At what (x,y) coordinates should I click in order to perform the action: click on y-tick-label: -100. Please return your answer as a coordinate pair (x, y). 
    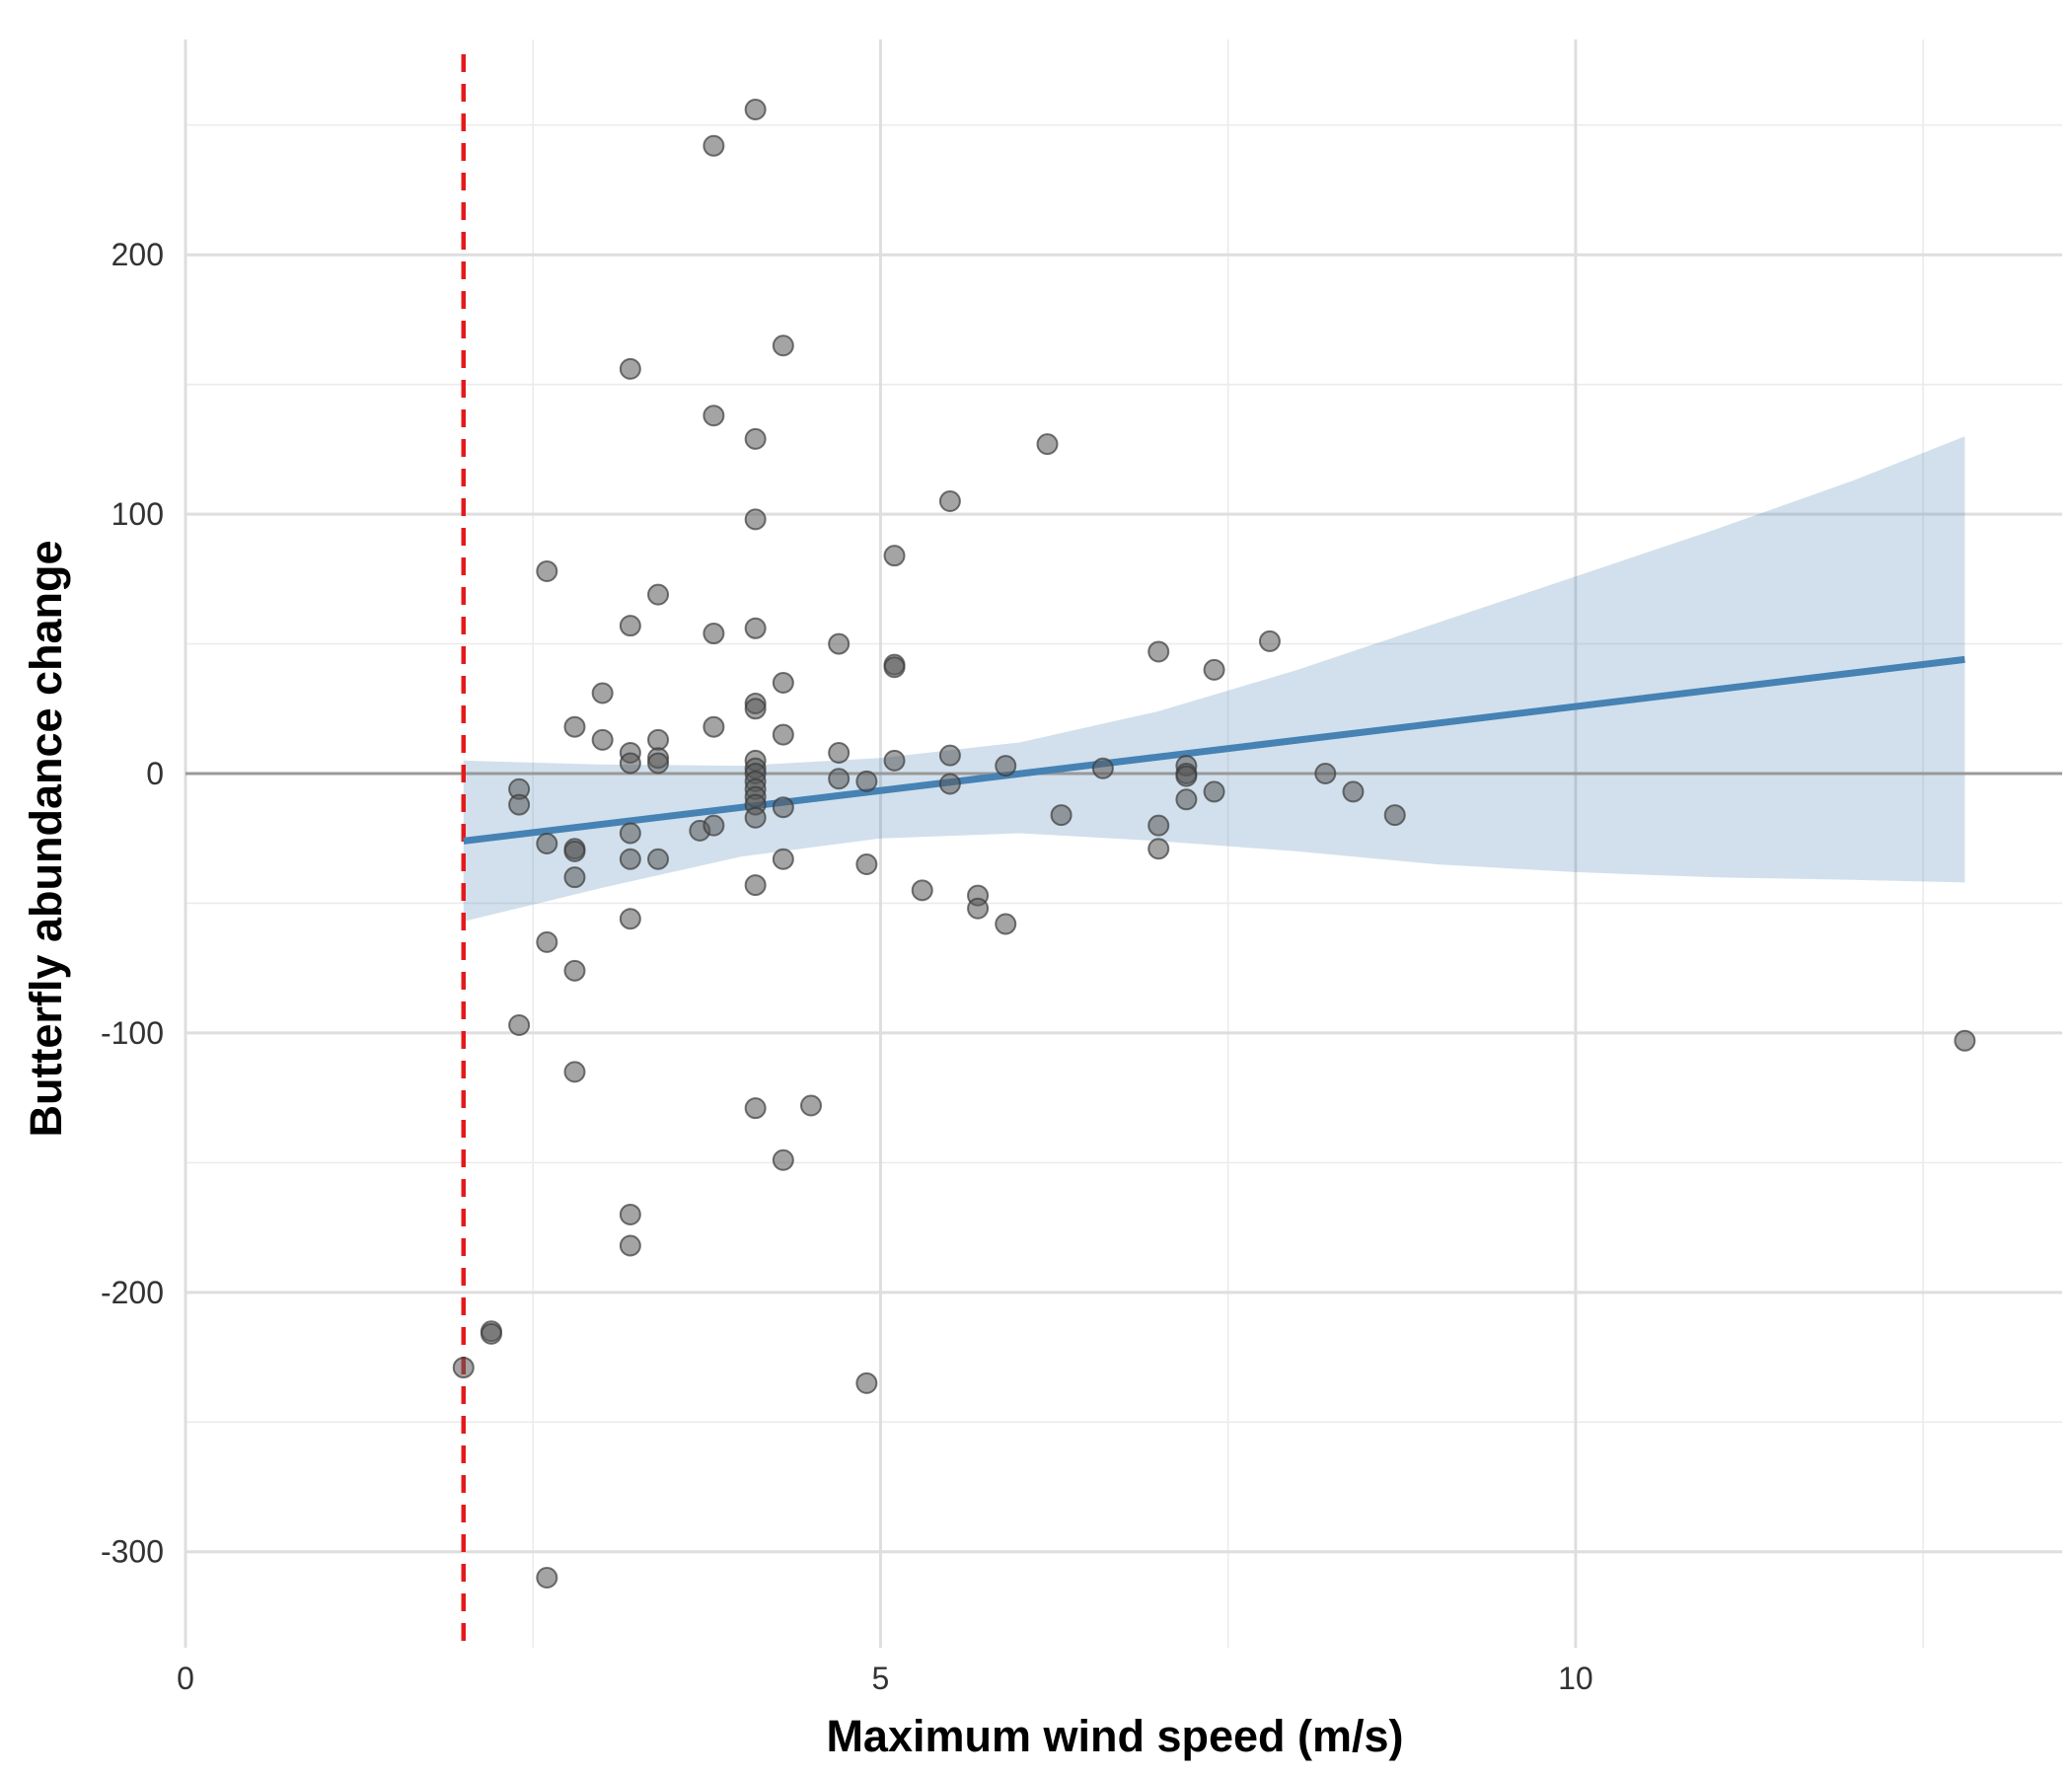
    Looking at the image, I should click on (132, 1033).